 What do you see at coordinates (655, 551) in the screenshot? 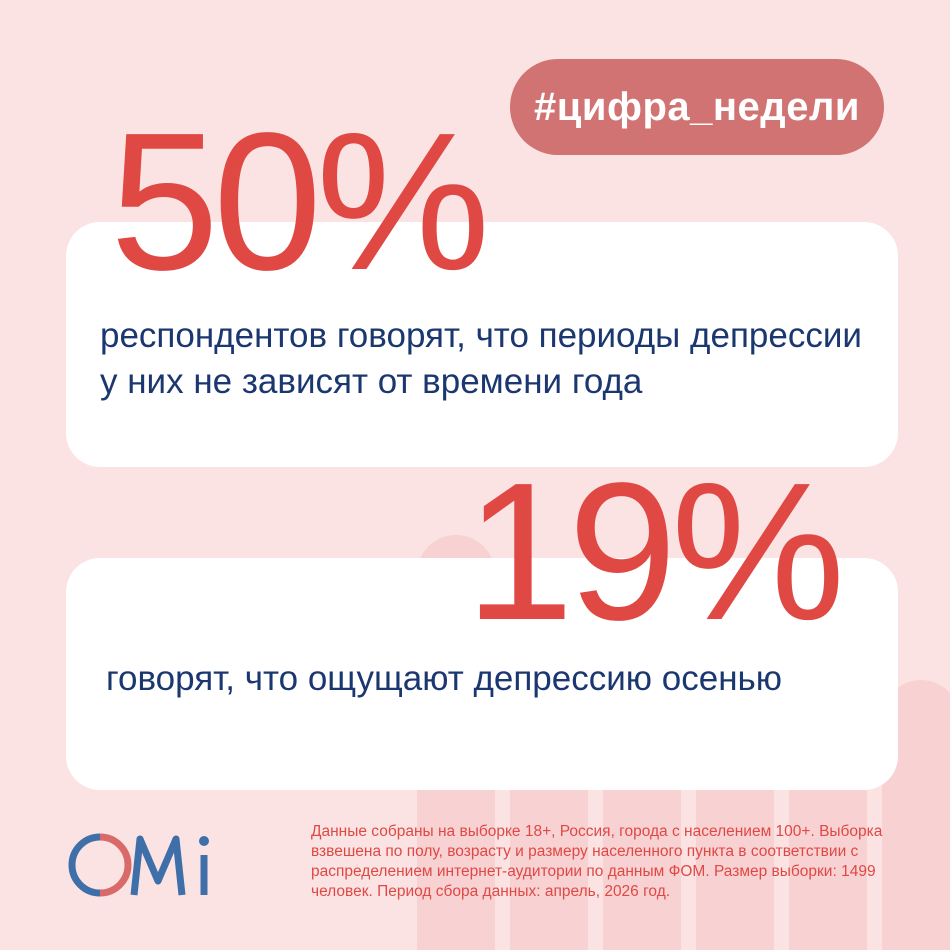
I see `stat-value-2: 19%` at bounding box center [655, 551].